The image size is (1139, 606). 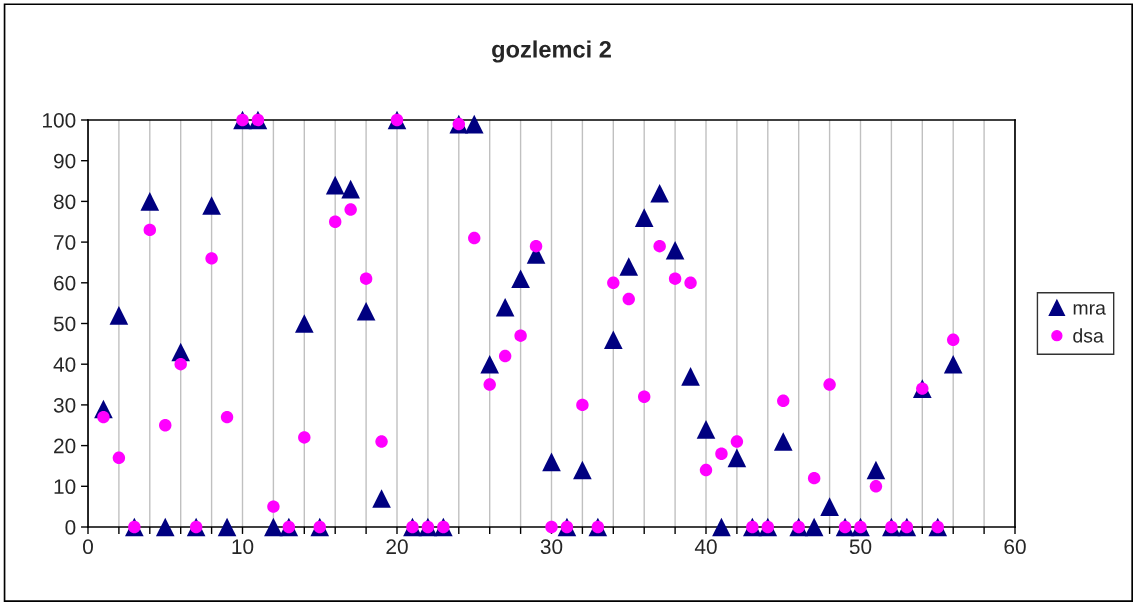 I want to click on x-tick-label: 20, so click(x=397, y=547).